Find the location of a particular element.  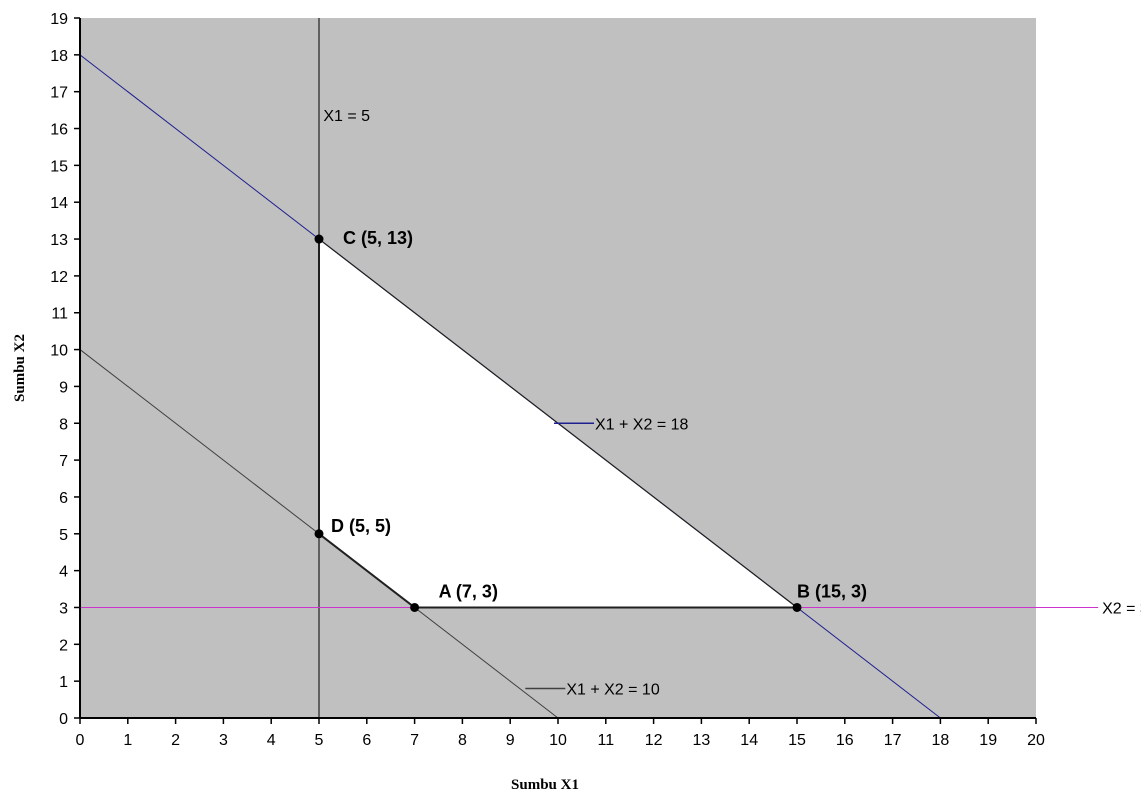

y-tick-label: 0 is located at coordinates (63, 719).